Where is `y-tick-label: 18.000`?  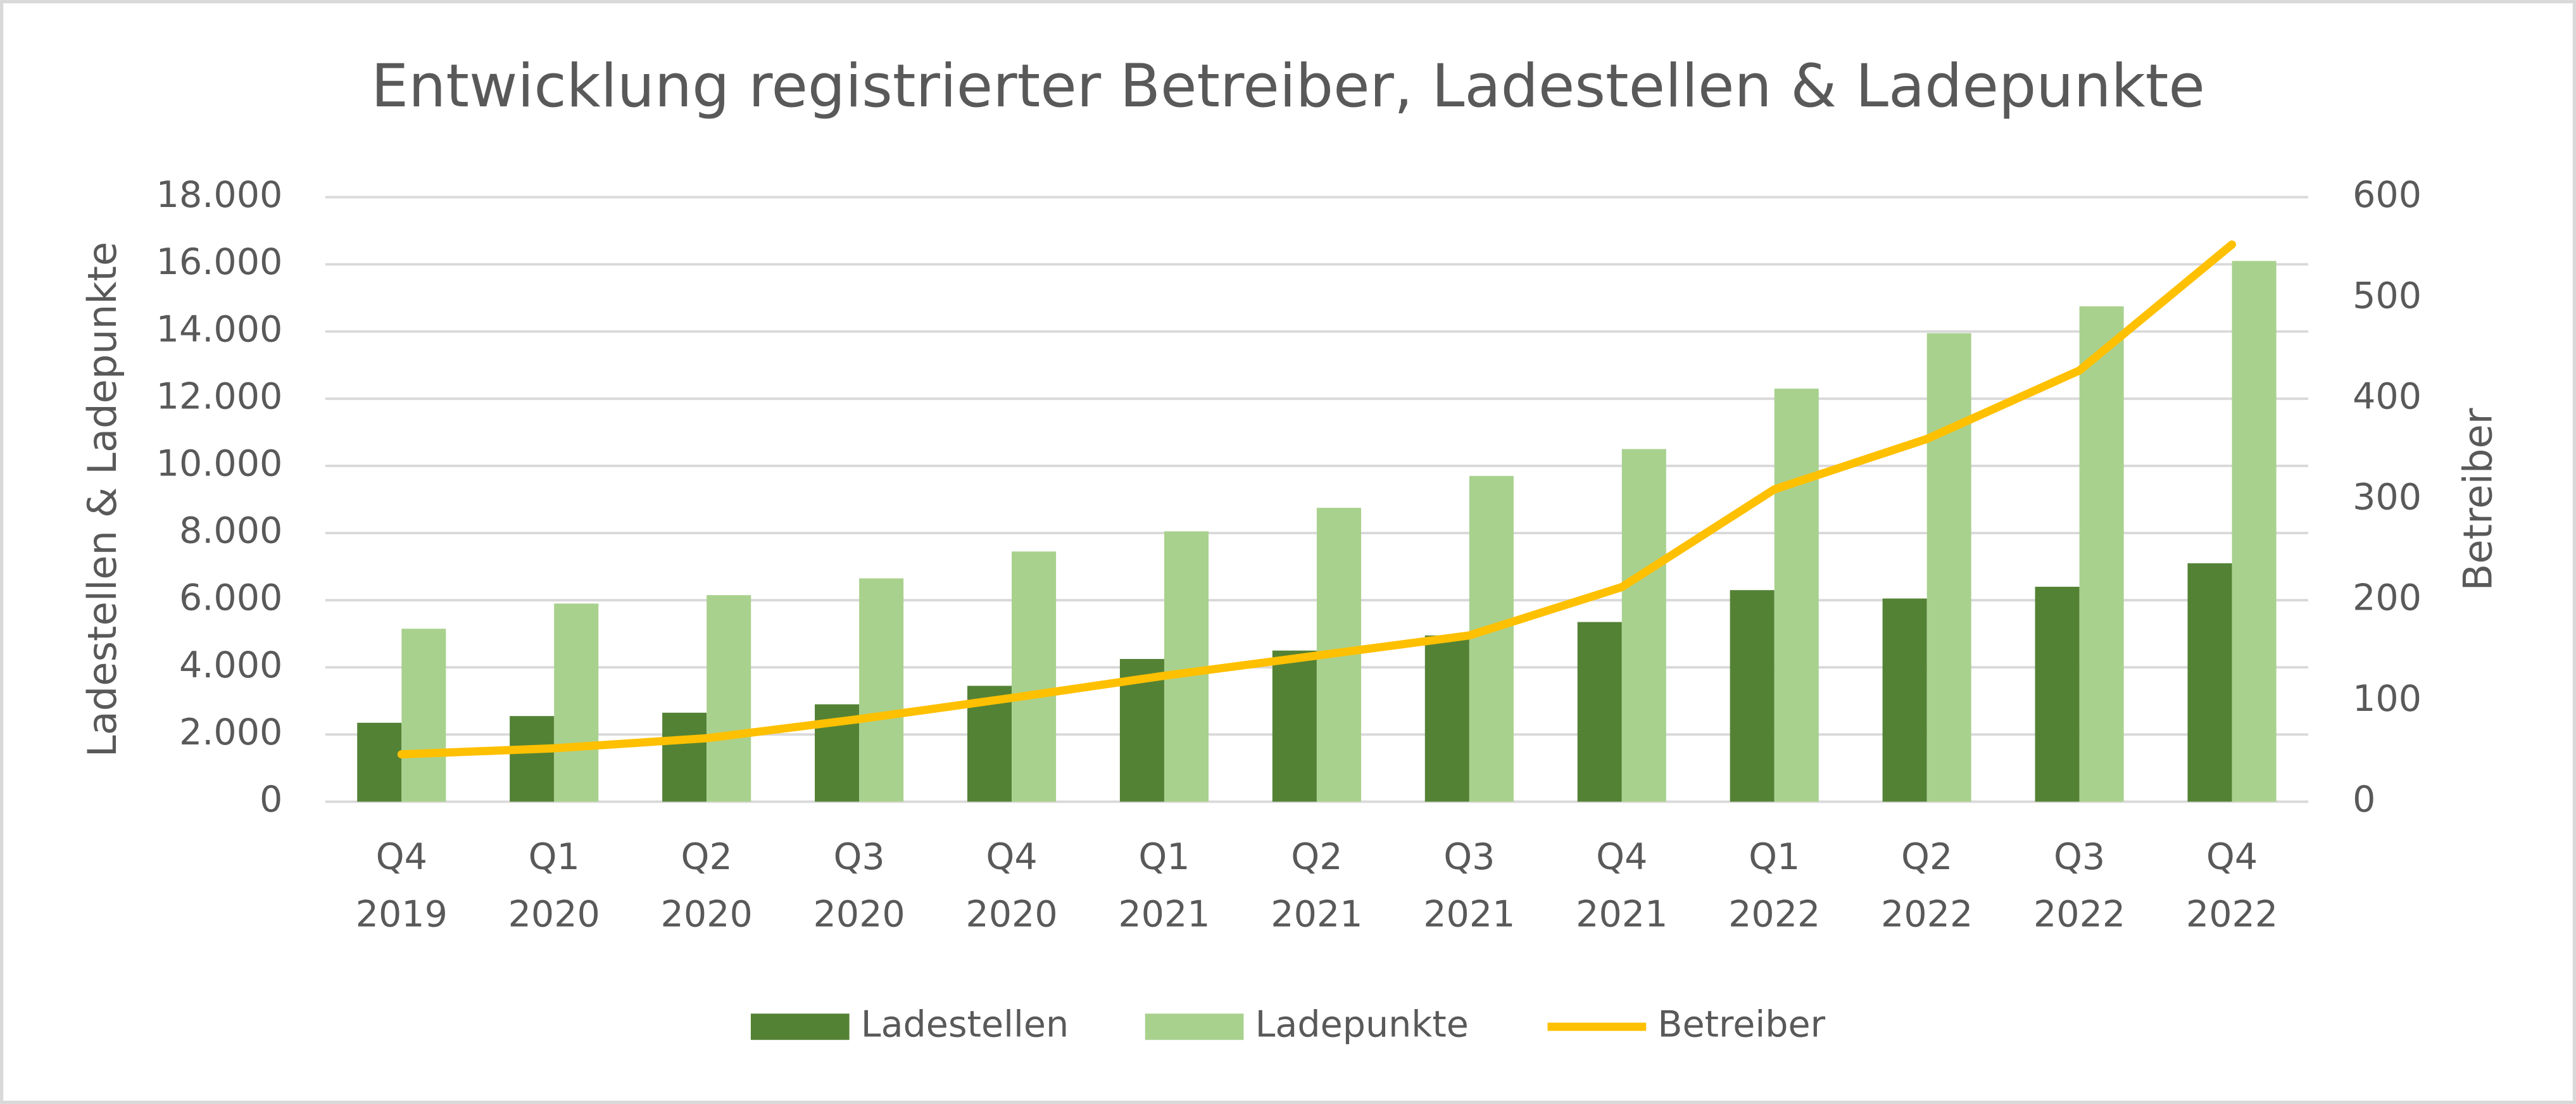 y-tick-label: 18.000 is located at coordinates (219, 195).